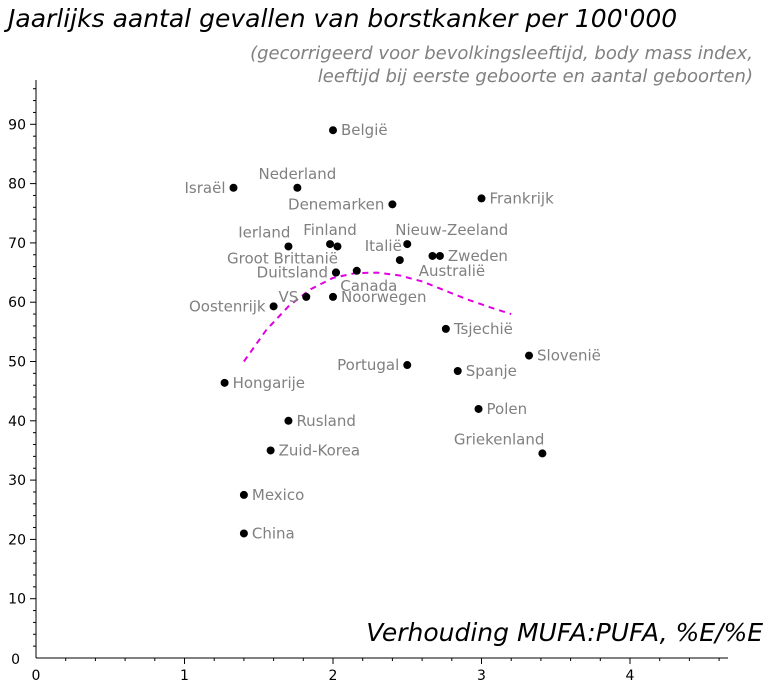 The width and height of the screenshot is (775, 700). What do you see at coordinates (17, 125) in the screenshot?
I see `y-tick-label: 90` at bounding box center [17, 125].